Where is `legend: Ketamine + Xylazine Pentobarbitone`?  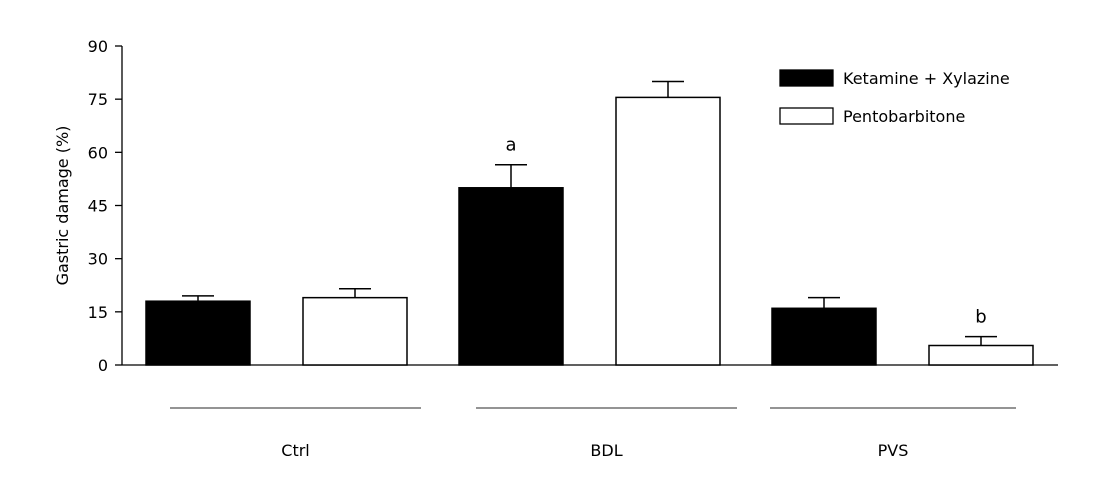
legend: Ketamine + Xylazine Pentobarbitone is located at coordinates (894, 97).